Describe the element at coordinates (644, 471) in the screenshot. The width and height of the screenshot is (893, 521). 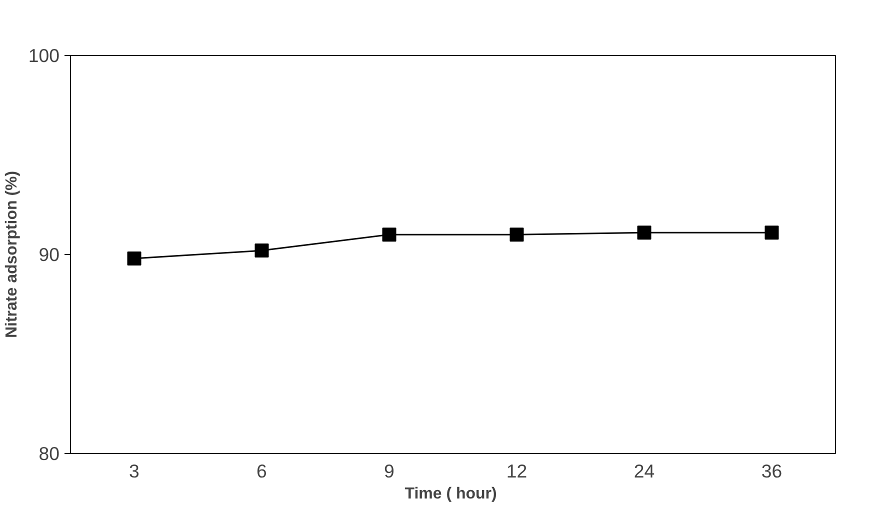
I see `x-tick-label: 24` at that location.